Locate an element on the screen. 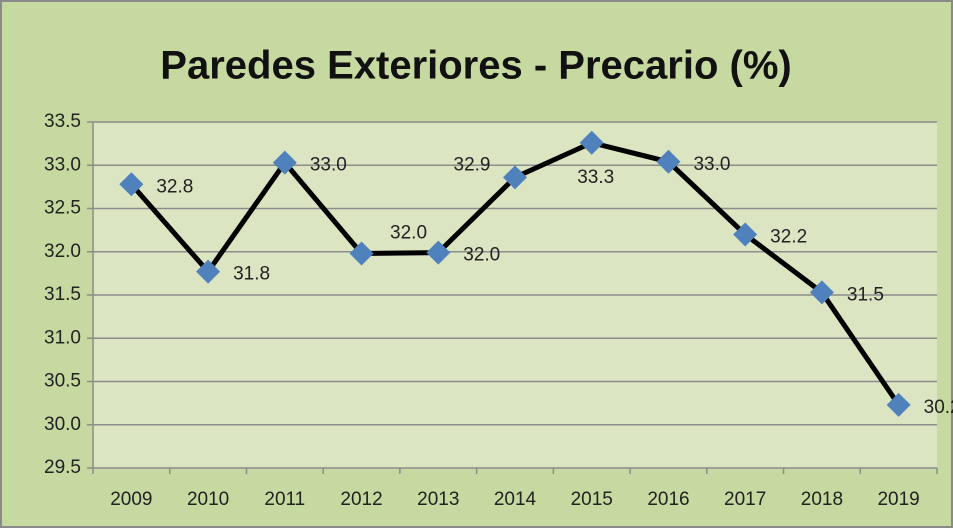 The height and width of the screenshot is (528, 953). x-tick-label: 2011 is located at coordinates (284, 499).